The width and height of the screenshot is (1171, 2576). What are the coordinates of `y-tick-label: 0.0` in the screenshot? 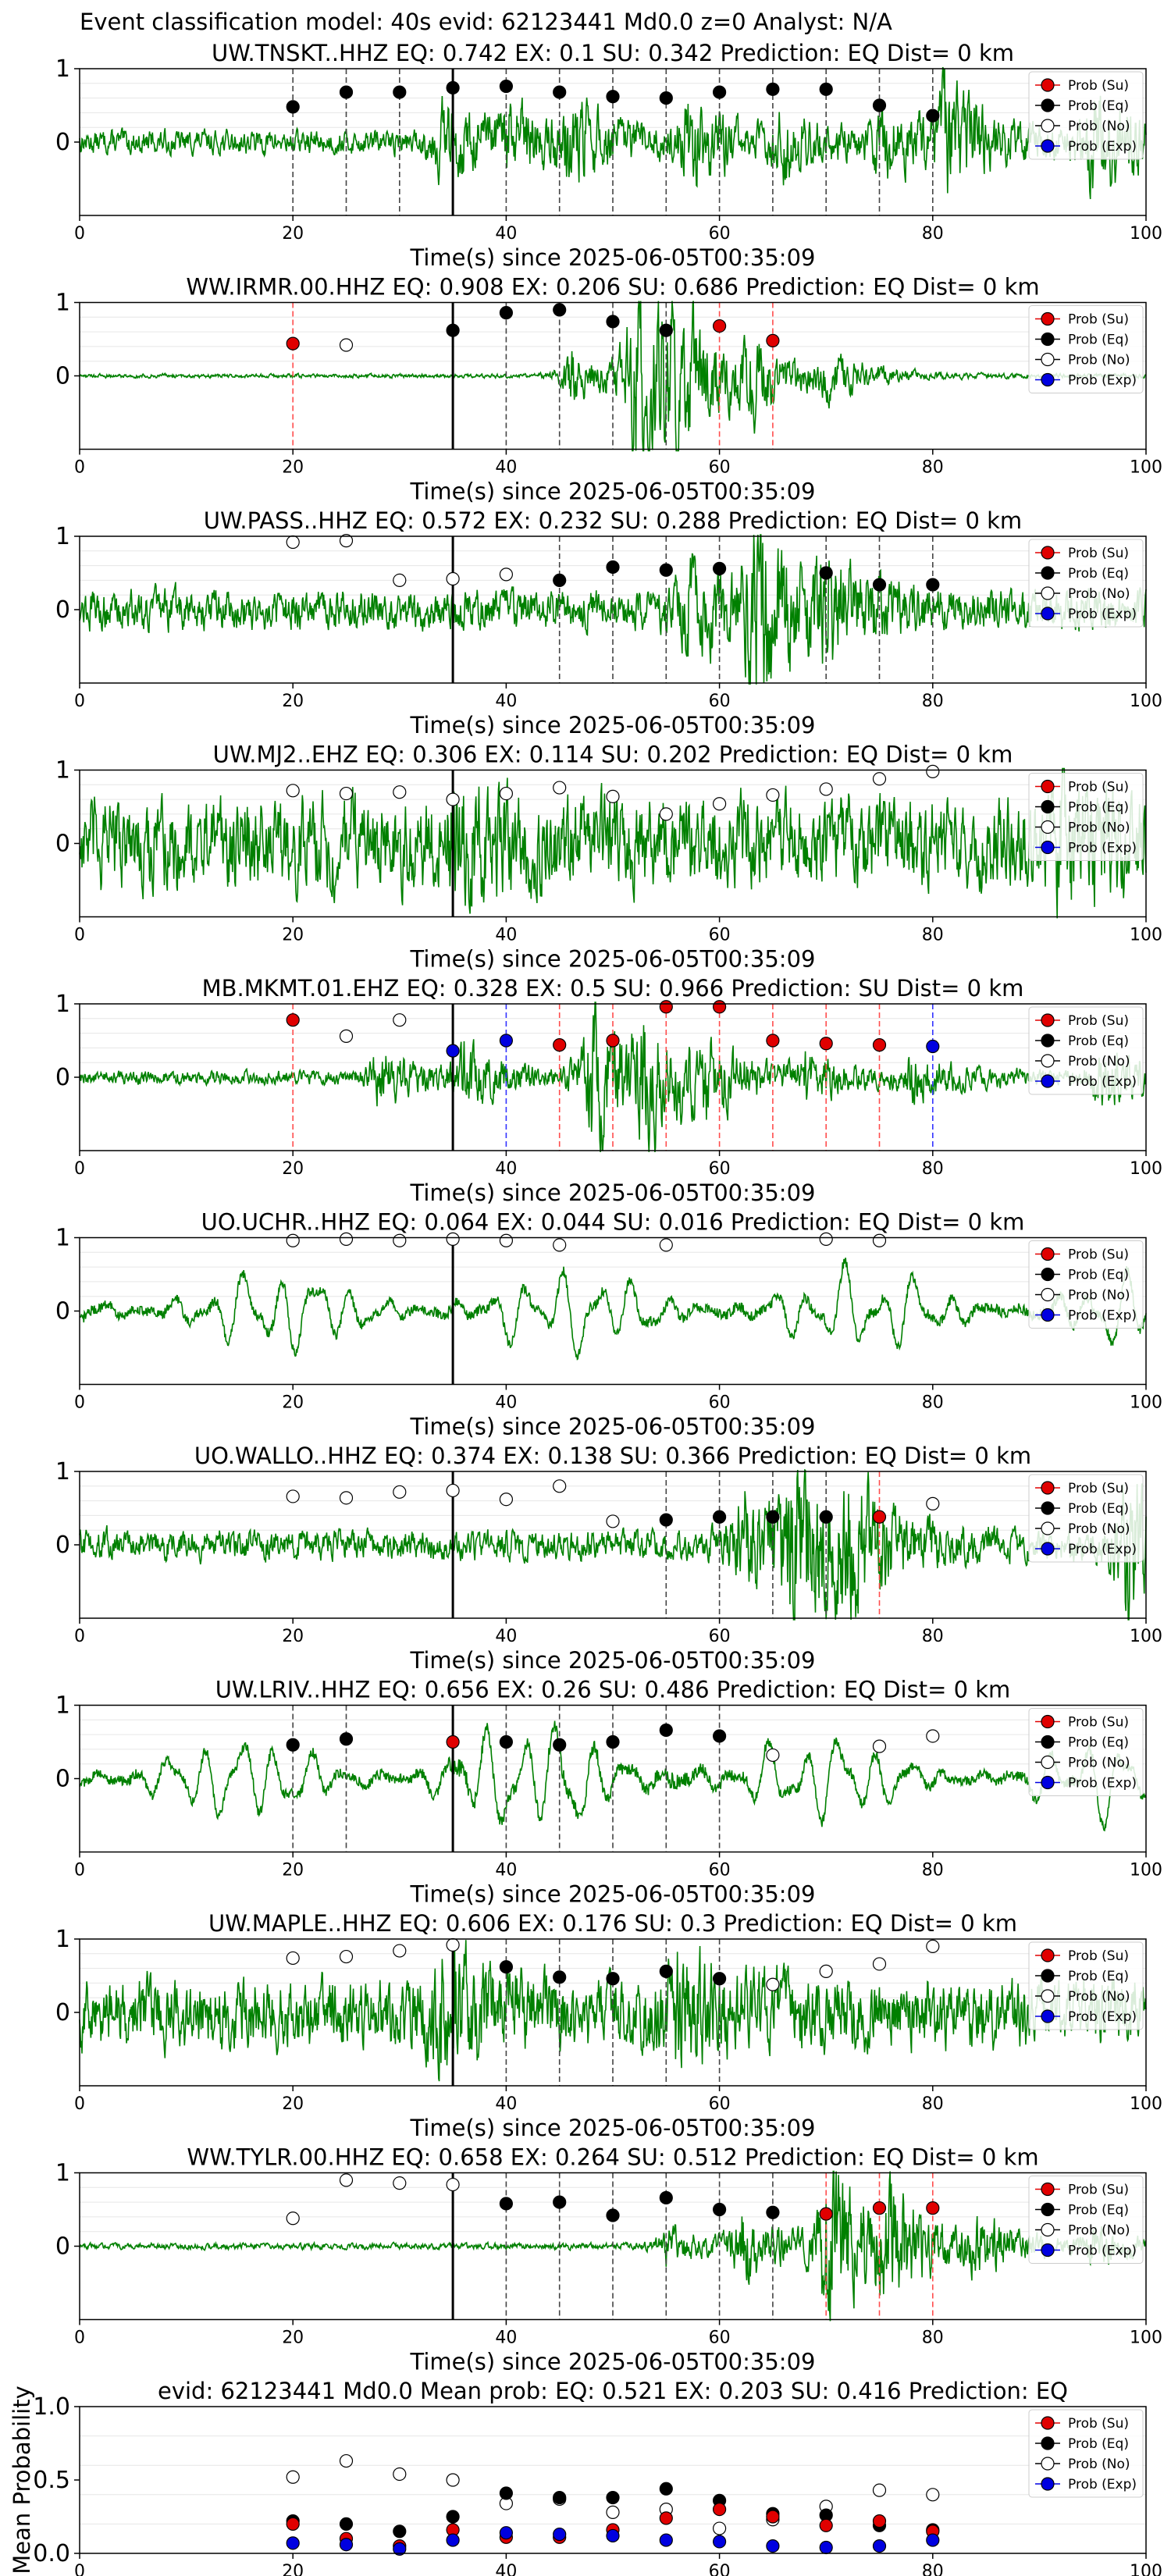 It's located at (51, 2553).